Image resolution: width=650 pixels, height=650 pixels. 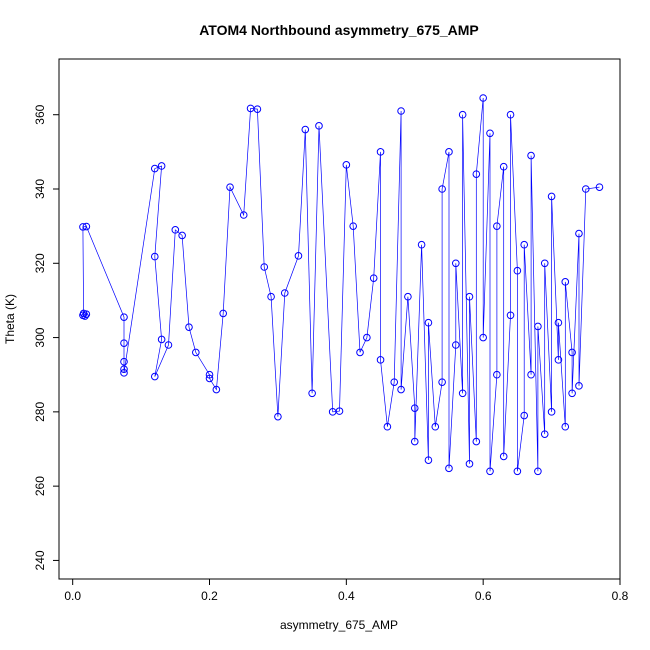 I want to click on y-tick-label: 280, so click(x=40, y=412).